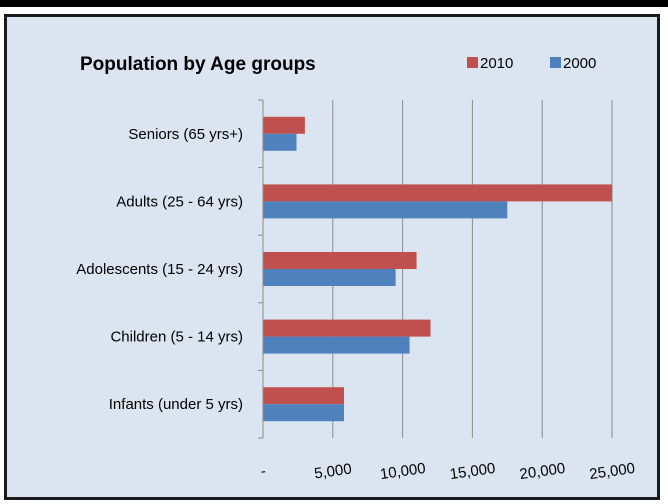  Describe the element at coordinates (555, 62) in the screenshot. I see `legend-swatch-2000` at that location.